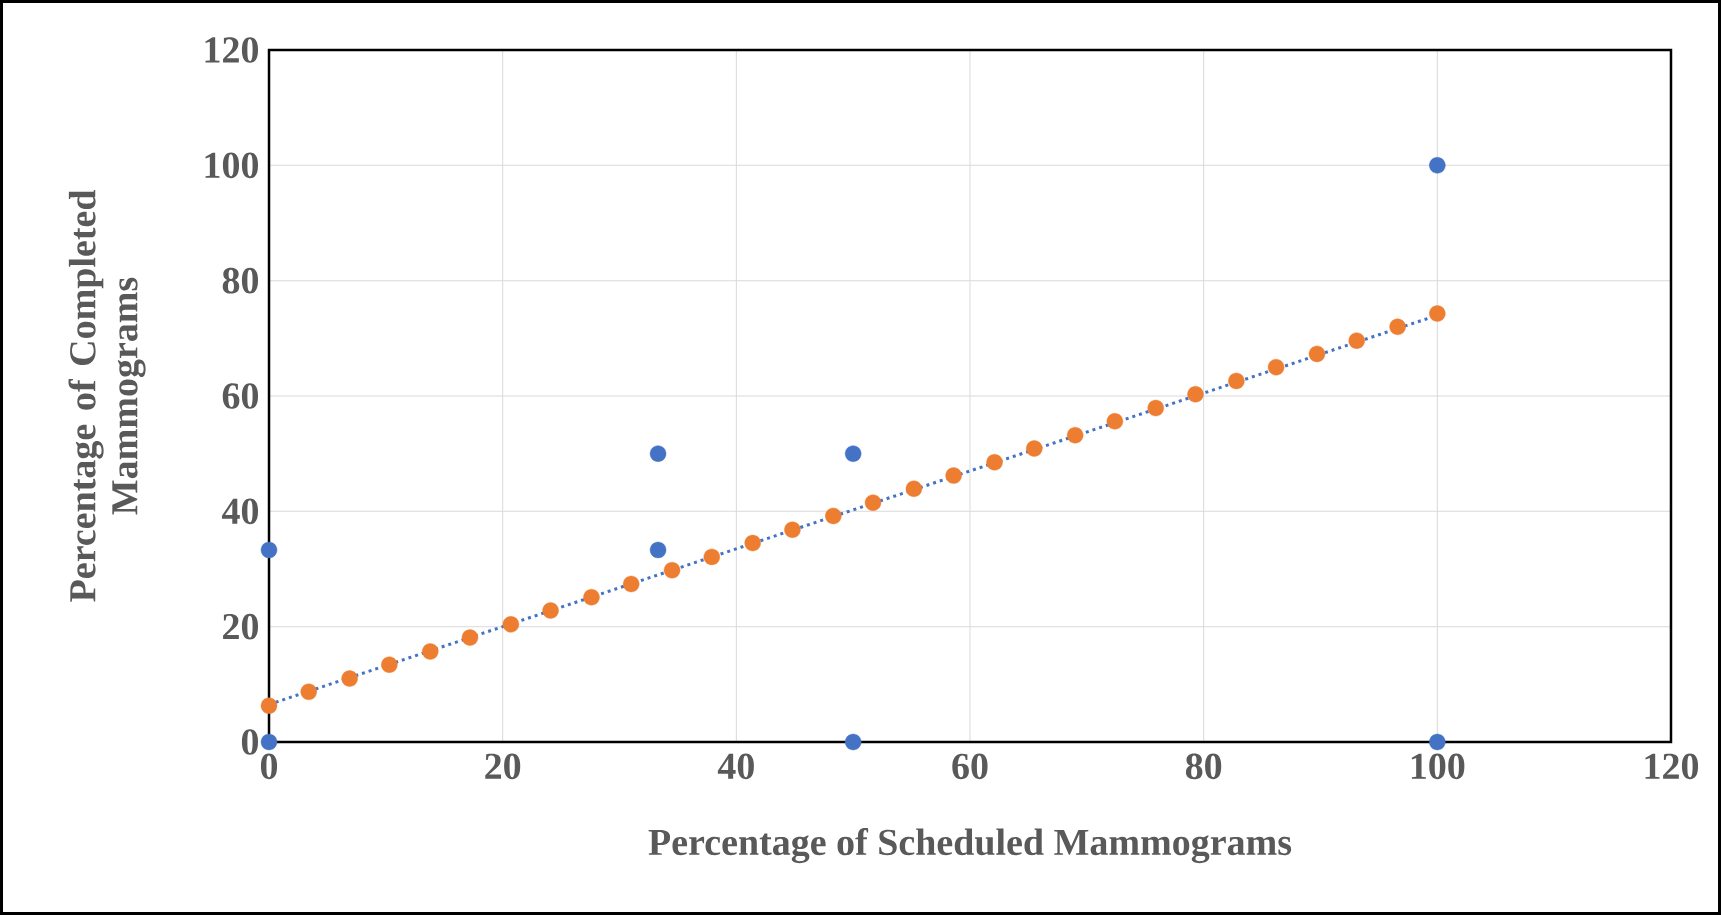  What do you see at coordinates (970, 846) in the screenshot?
I see `x-axis-title: Percentage of Scheduled Mammograms` at bounding box center [970, 846].